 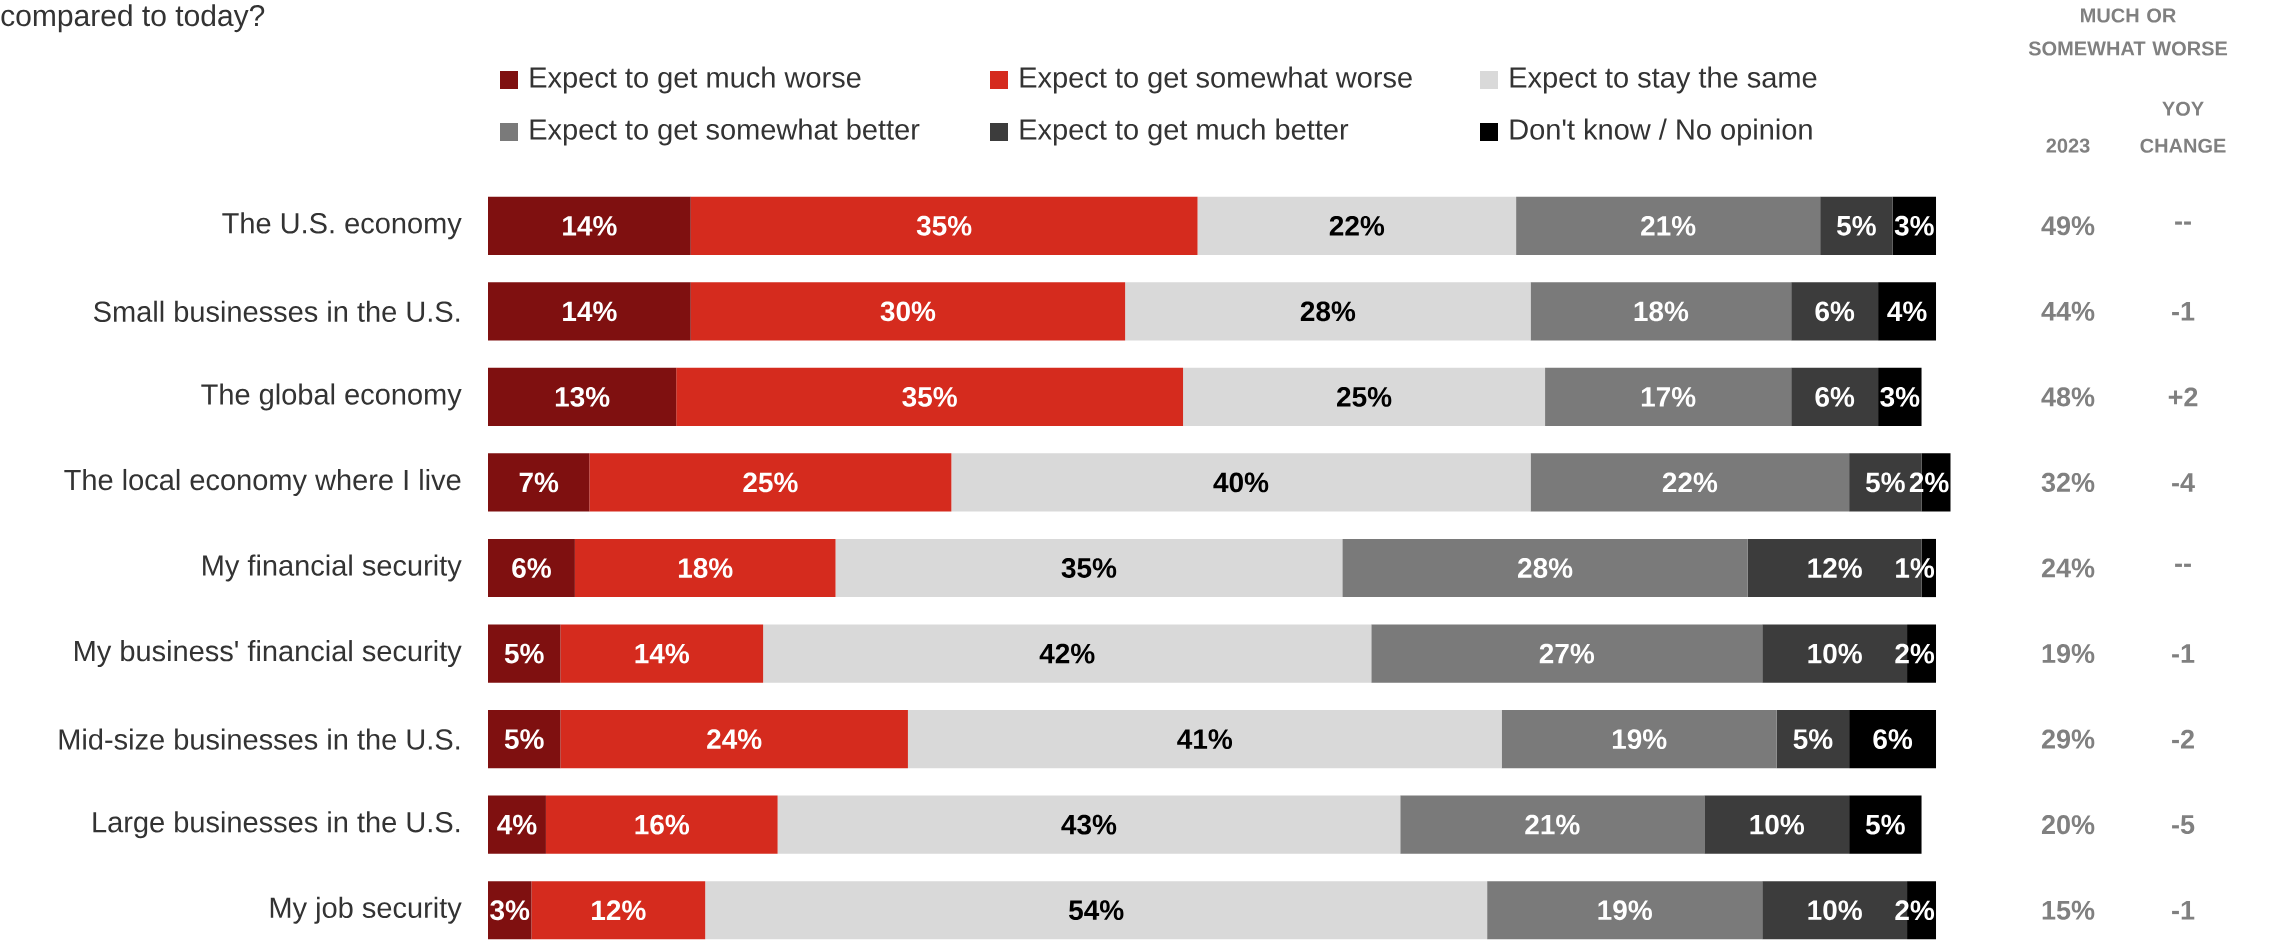 I want to click on y-tick-label: The global economy, so click(x=331, y=397).